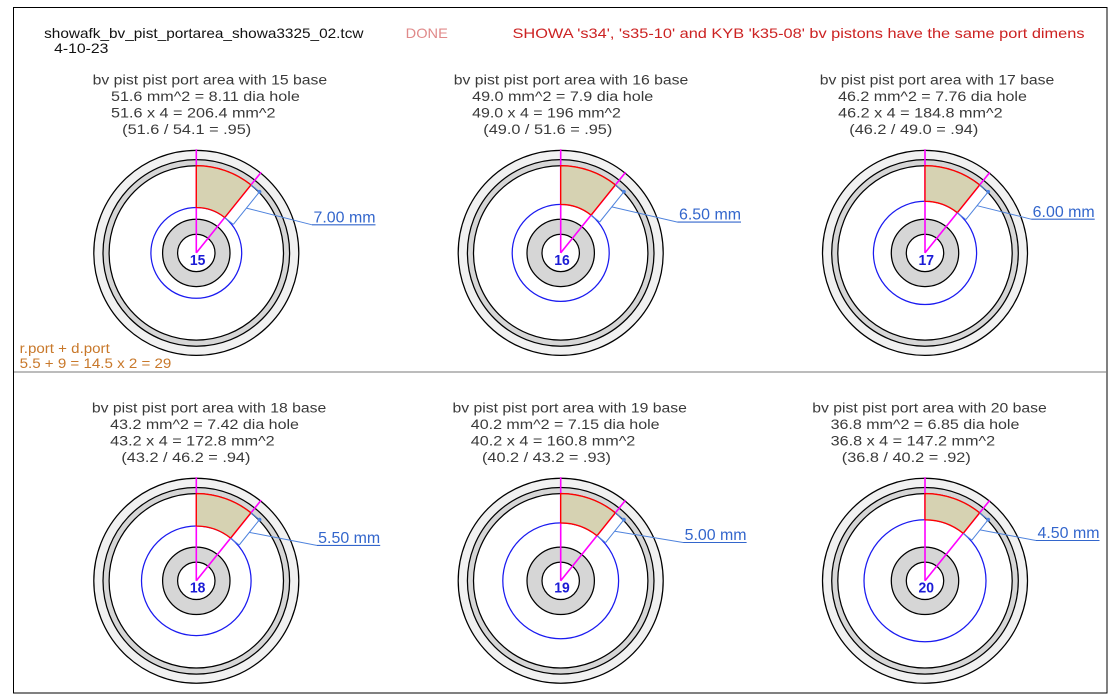  Describe the element at coordinates (562, 261) in the screenshot. I see `svg-text: 16` at that location.